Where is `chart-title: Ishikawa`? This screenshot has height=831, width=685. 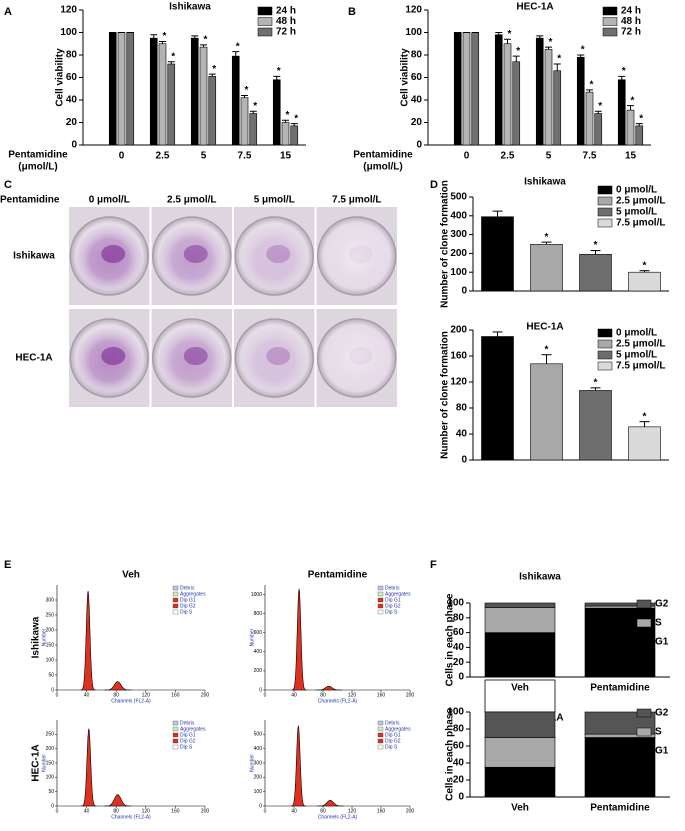 chart-title: Ishikawa is located at coordinates (545, 182).